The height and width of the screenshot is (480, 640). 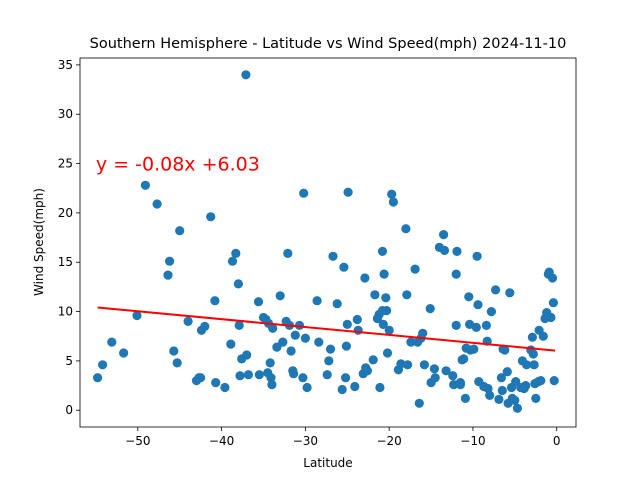 I want to click on y-tick-label: 25, so click(x=65, y=164).